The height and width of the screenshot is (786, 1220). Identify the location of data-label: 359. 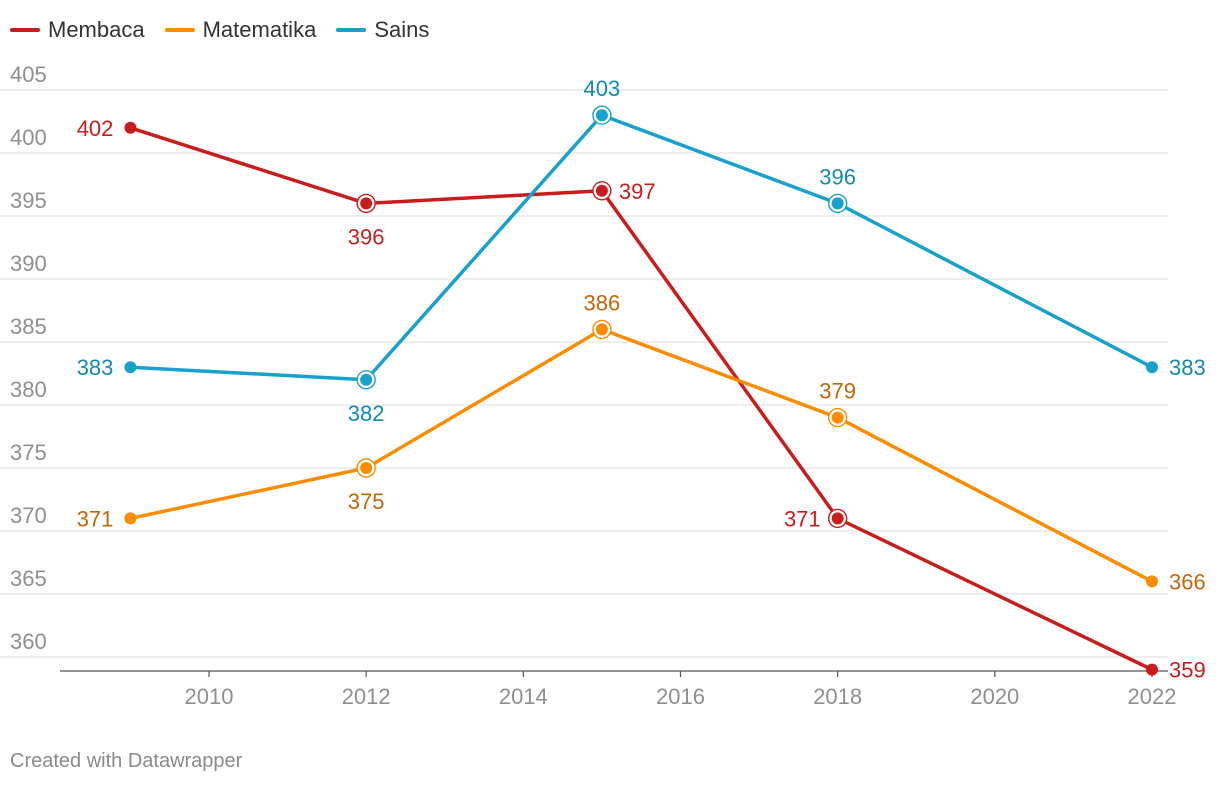
(1187, 670).